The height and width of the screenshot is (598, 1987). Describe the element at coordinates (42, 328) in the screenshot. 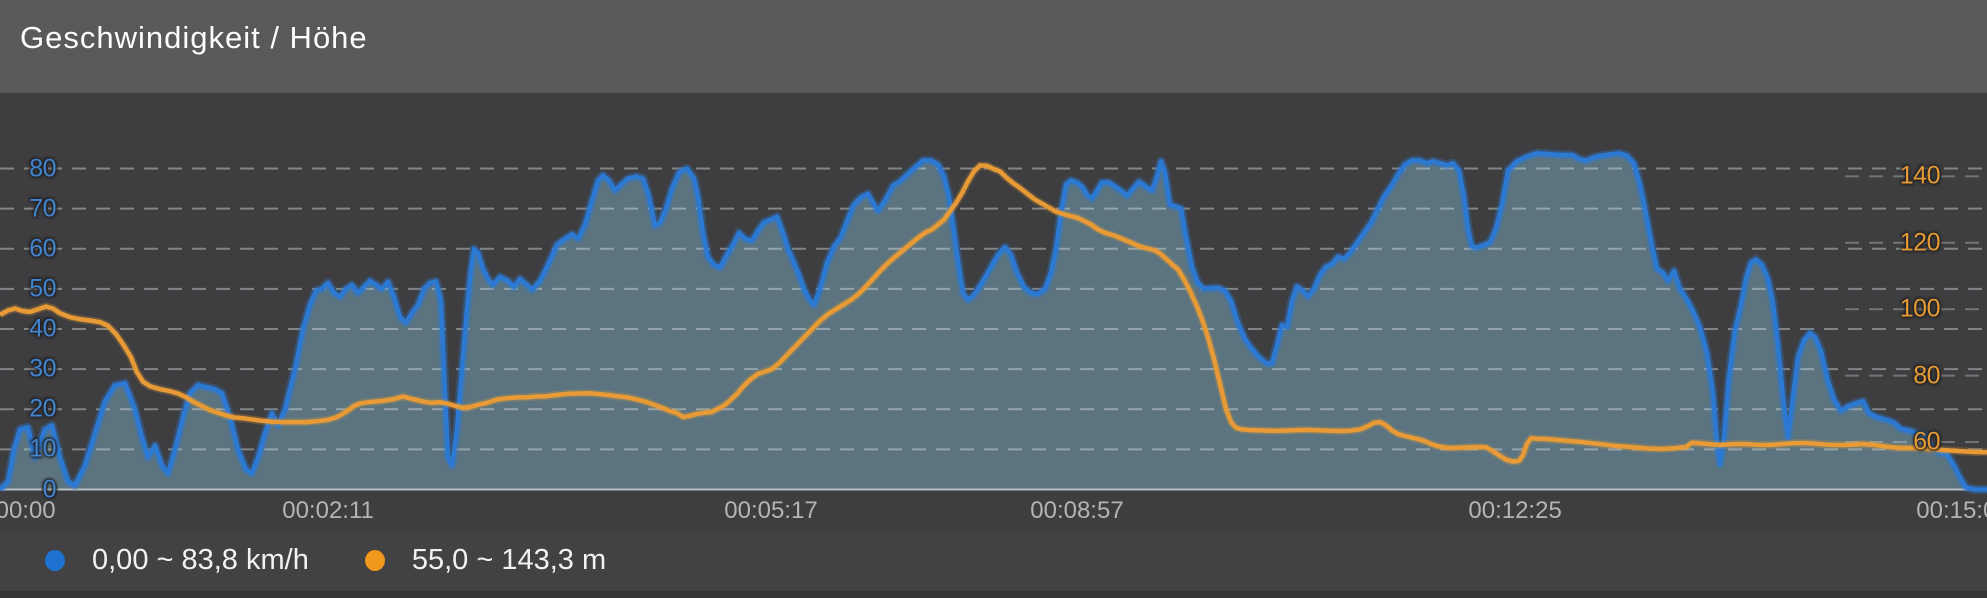

I see `y-axis-left-label: 40` at that location.